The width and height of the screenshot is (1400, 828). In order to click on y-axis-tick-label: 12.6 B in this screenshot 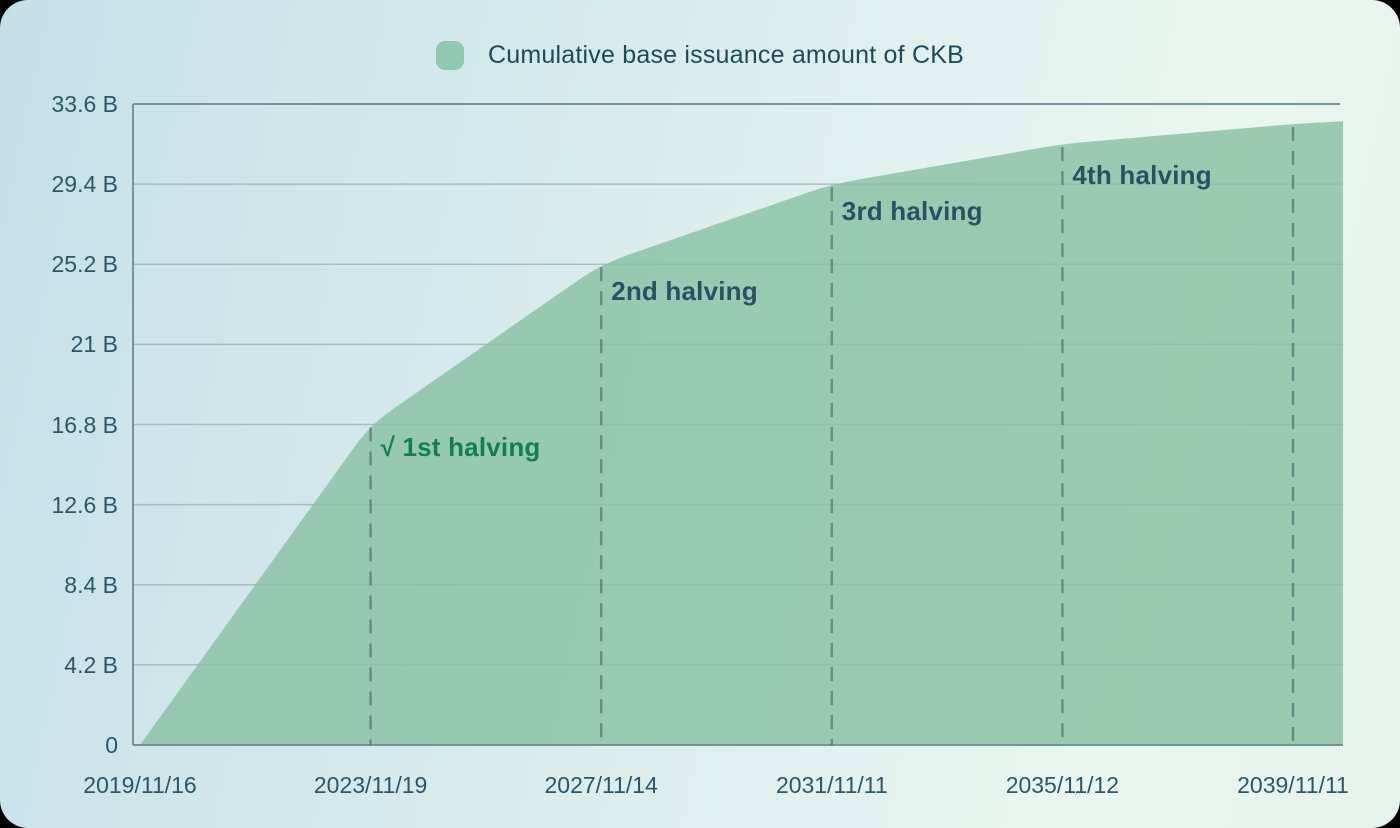, I will do `click(85, 504)`.